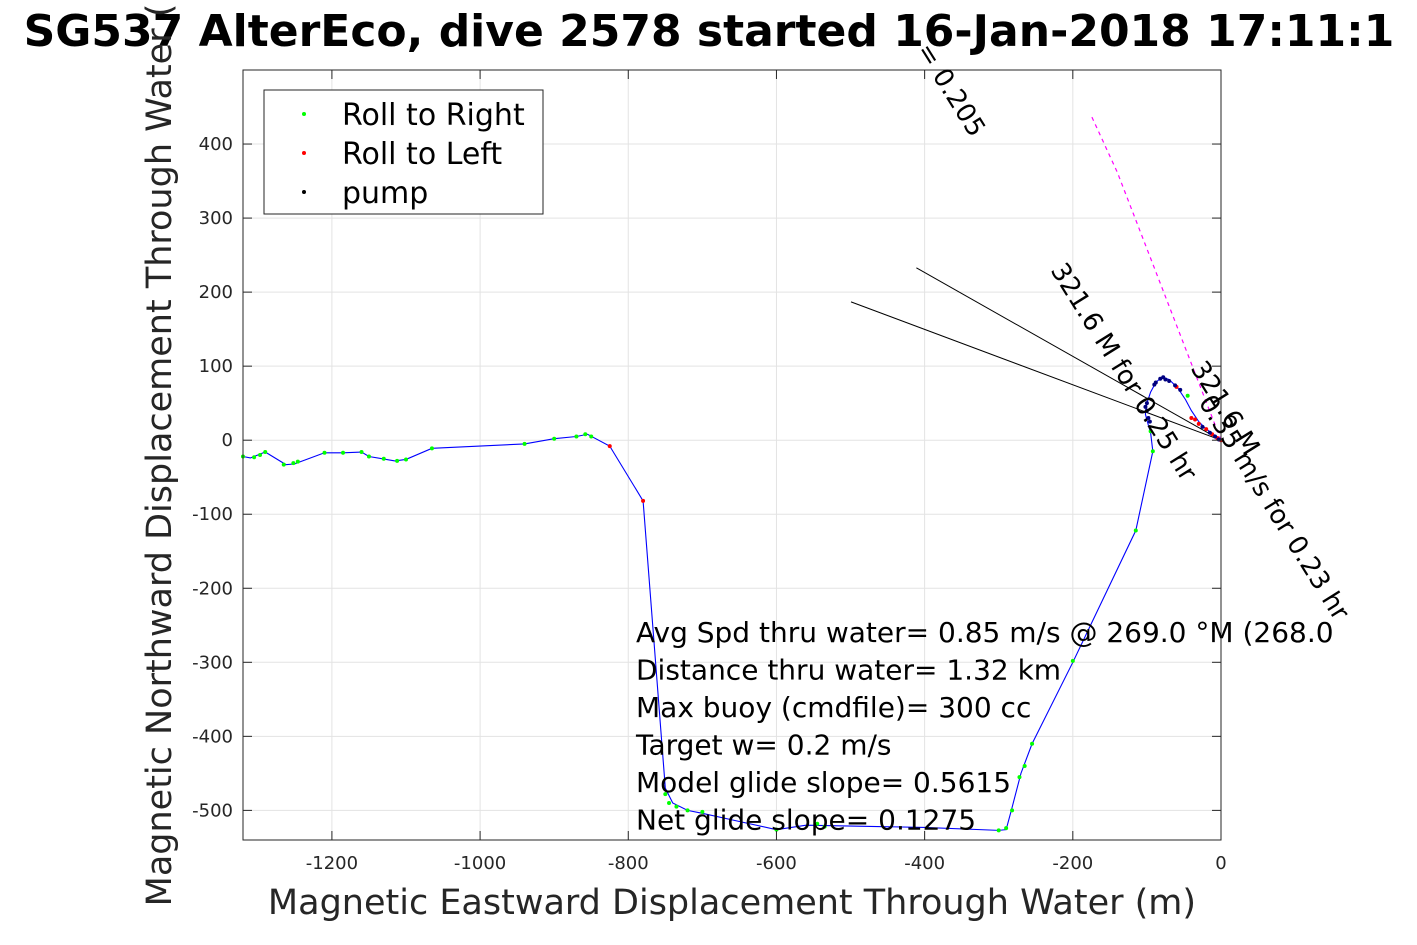 This screenshot has width=1417, height=945. I want to click on legend-label: pump, so click(385, 193).